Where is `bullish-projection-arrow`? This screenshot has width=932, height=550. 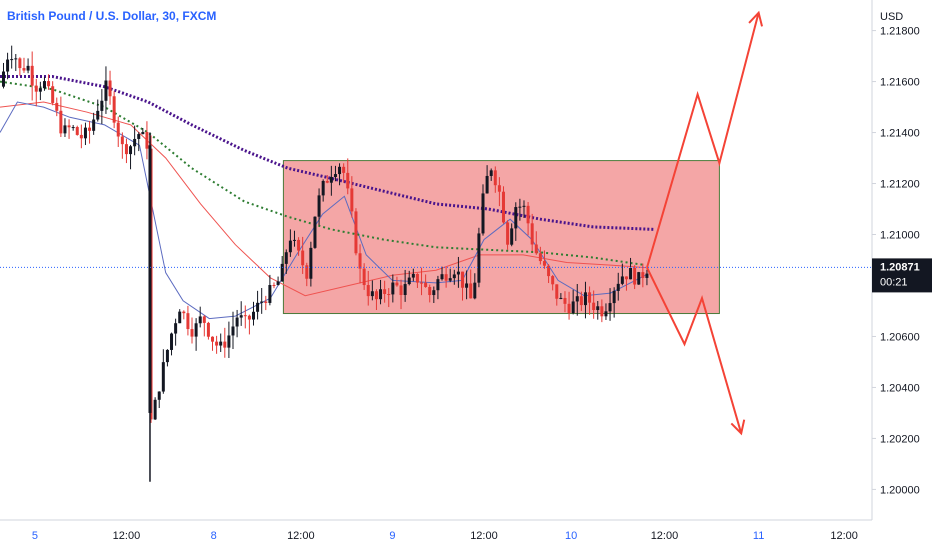
bullish-projection-arrow is located at coordinates (703, 140).